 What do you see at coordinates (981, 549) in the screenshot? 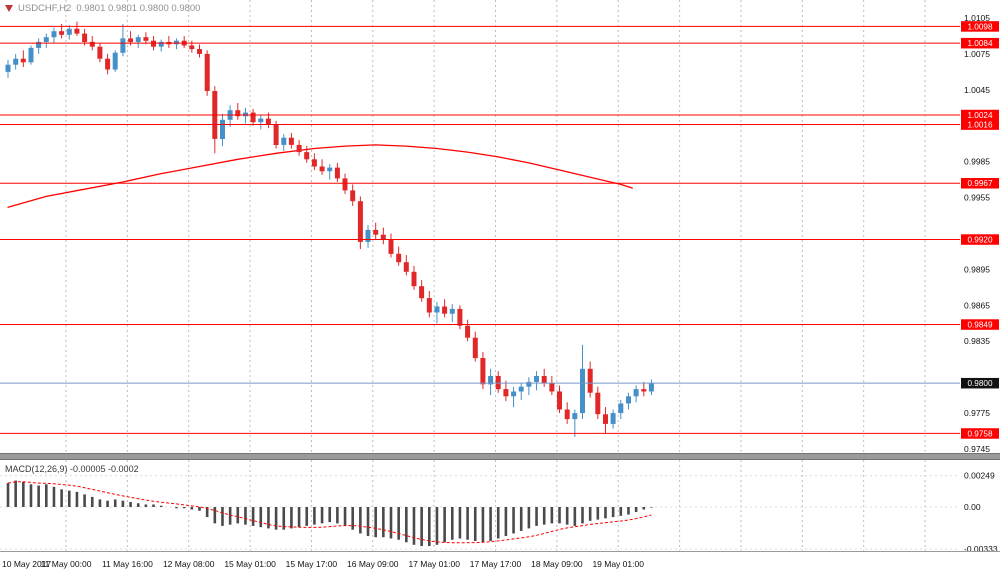
I see `svg-text: -0.00333` at bounding box center [981, 549].